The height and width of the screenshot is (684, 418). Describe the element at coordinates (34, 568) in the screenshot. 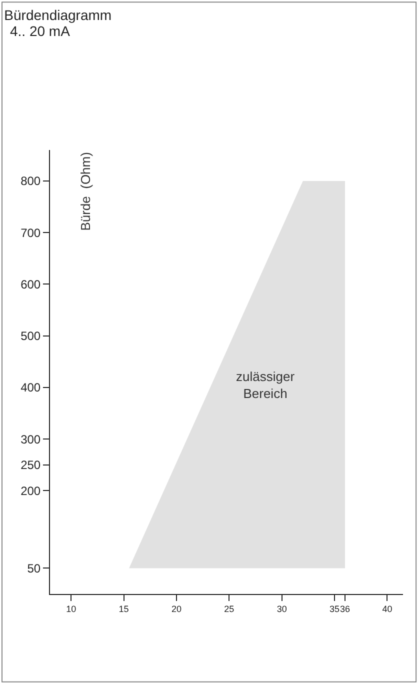

I see `y-tick-label: 50` at that location.